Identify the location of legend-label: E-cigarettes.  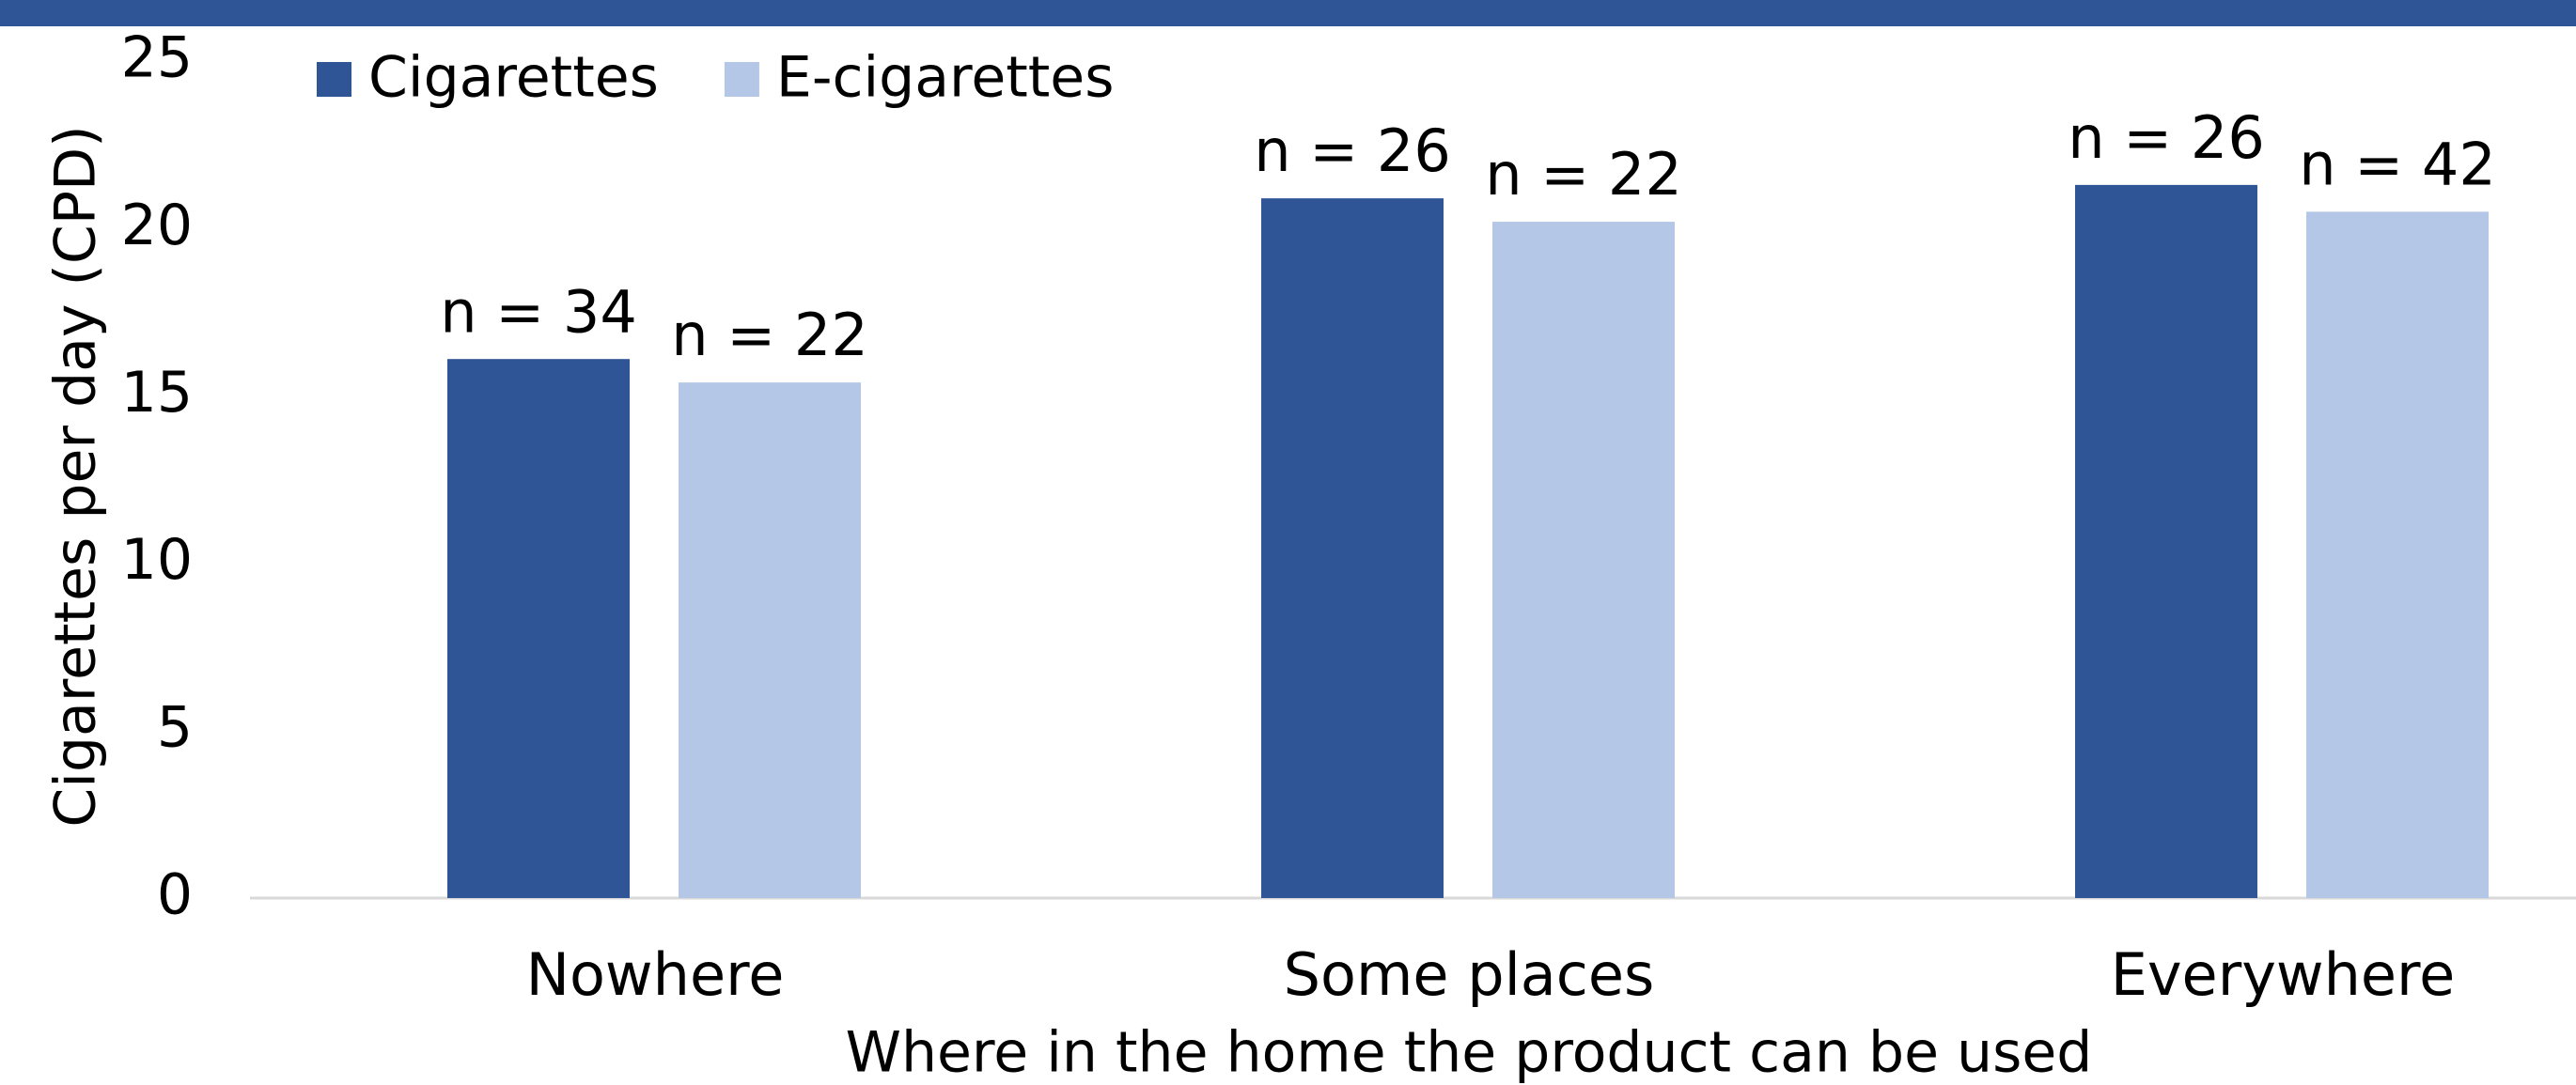
(945, 78).